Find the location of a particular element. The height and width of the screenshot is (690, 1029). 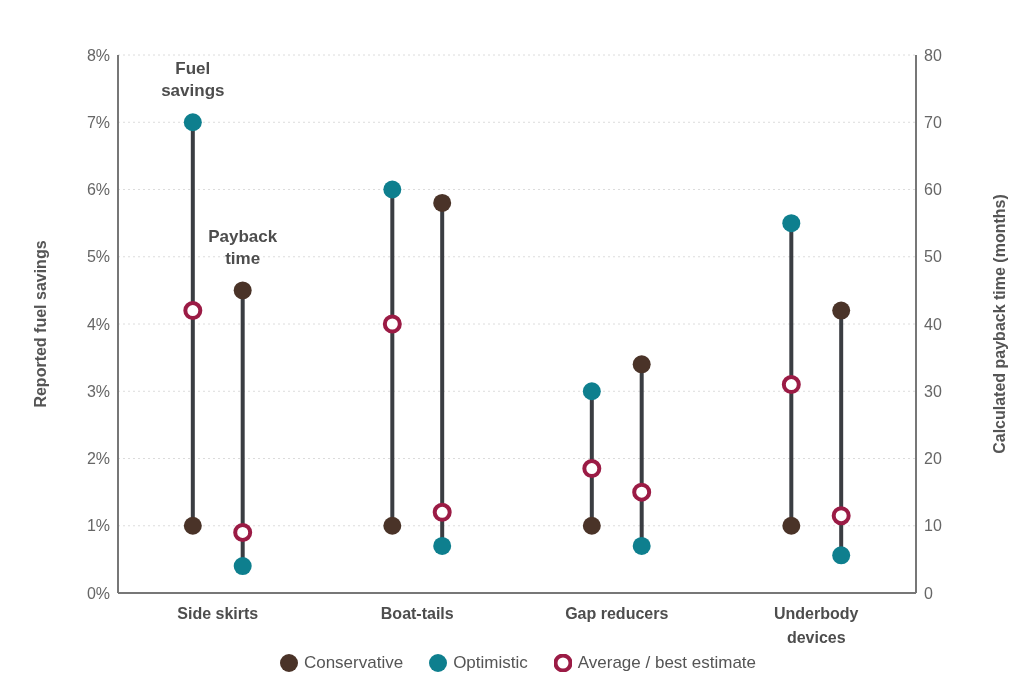

y2-tick-label: 70 is located at coordinates (933, 122).